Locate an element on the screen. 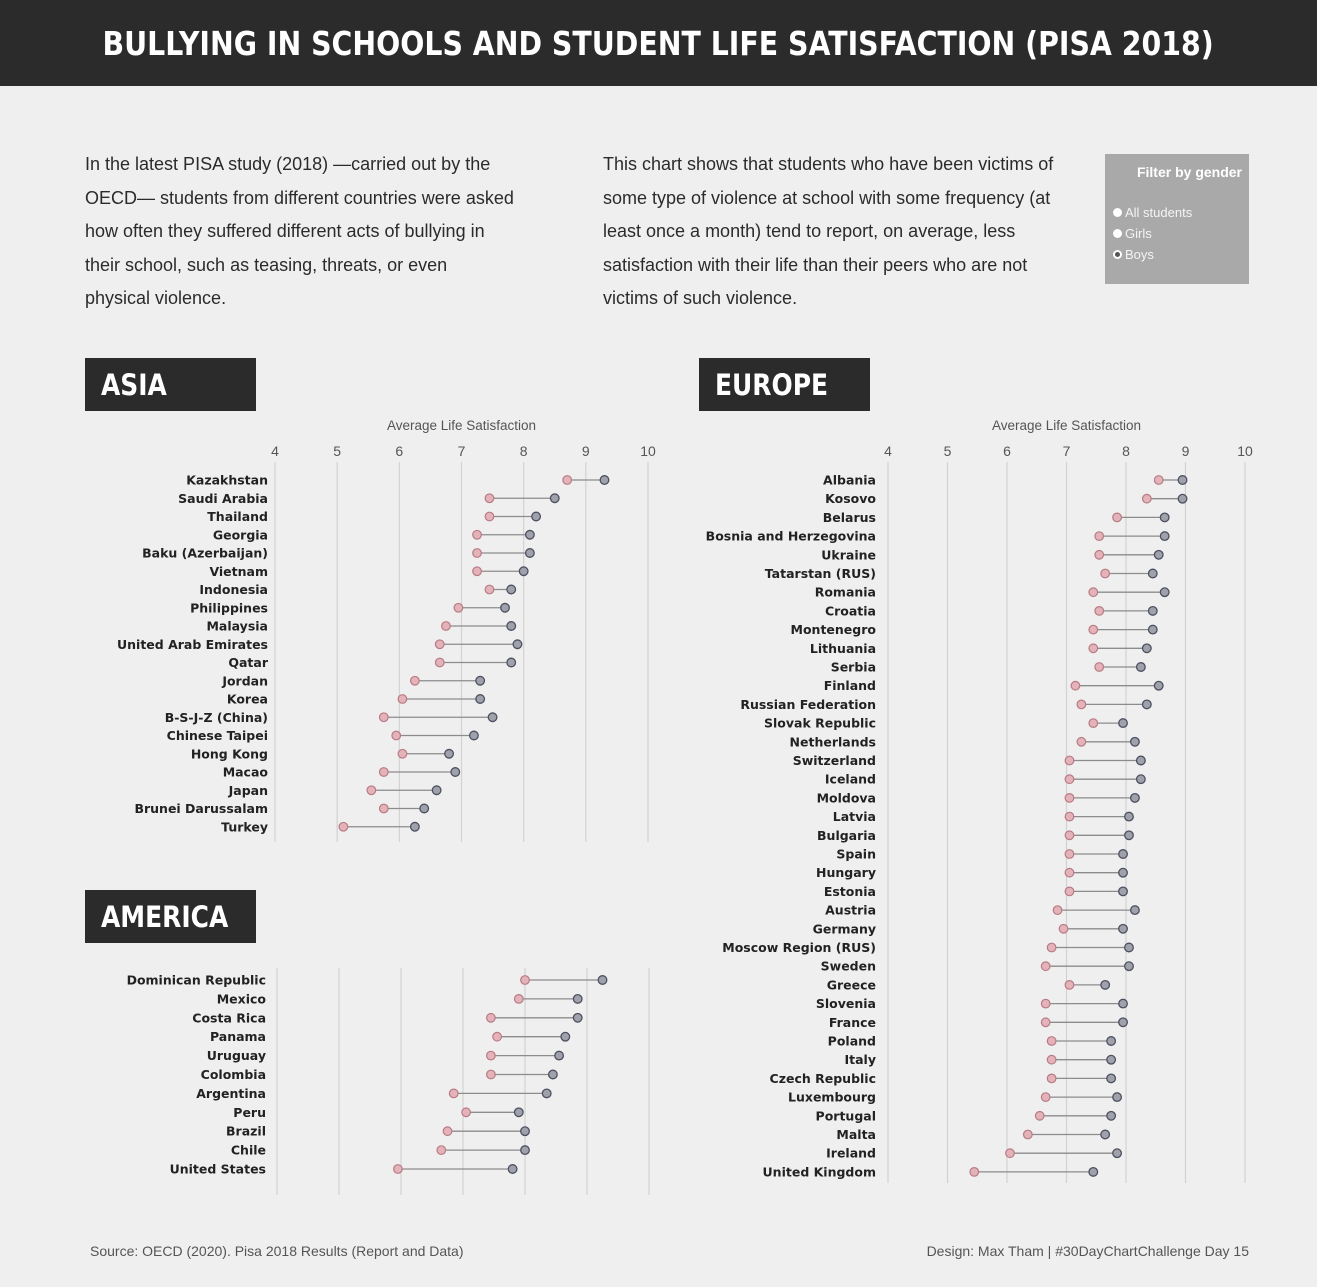  filter-option-all-students: All students is located at coordinates (1177, 212).